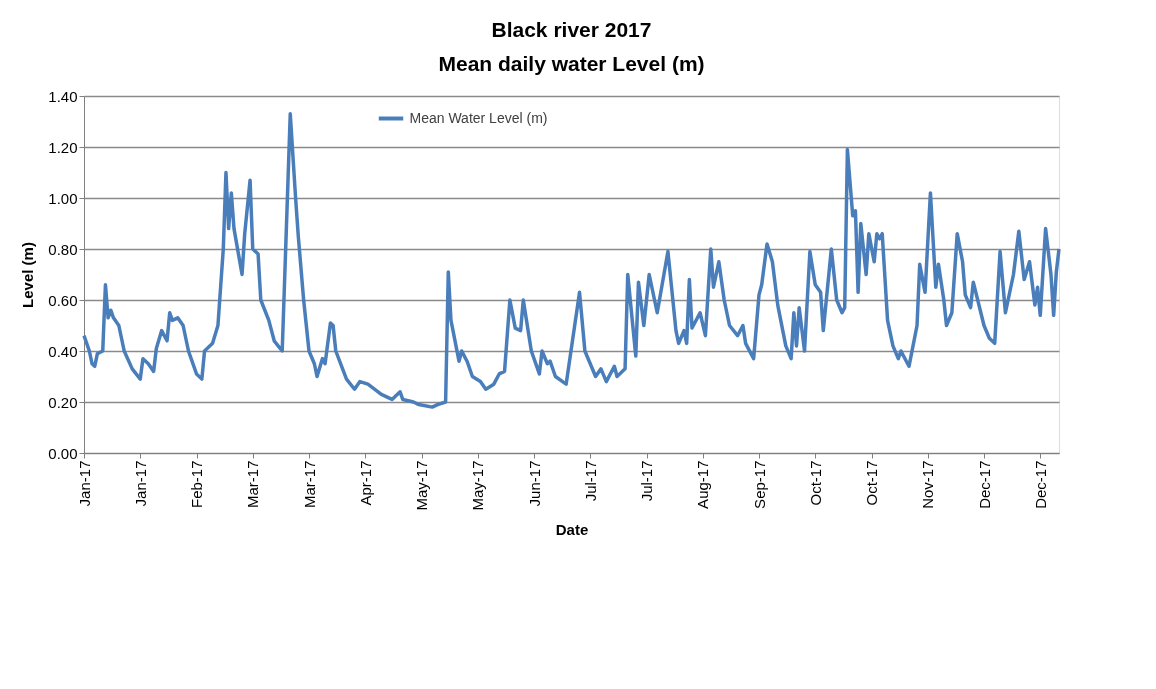 The height and width of the screenshot is (689, 1156). What do you see at coordinates (63, 147) in the screenshot?
I see `y-tick-label: 1.20` at bounding box center [63, 147].